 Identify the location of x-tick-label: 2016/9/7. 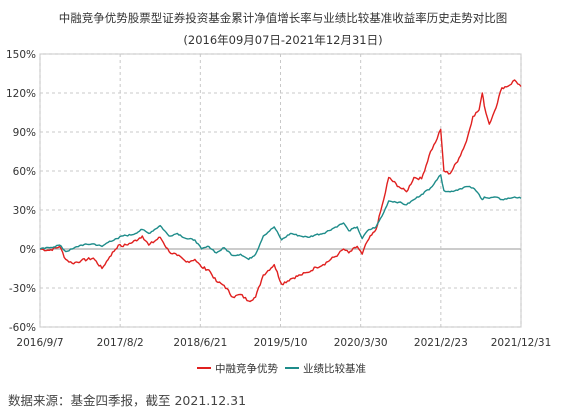
(39, 343).